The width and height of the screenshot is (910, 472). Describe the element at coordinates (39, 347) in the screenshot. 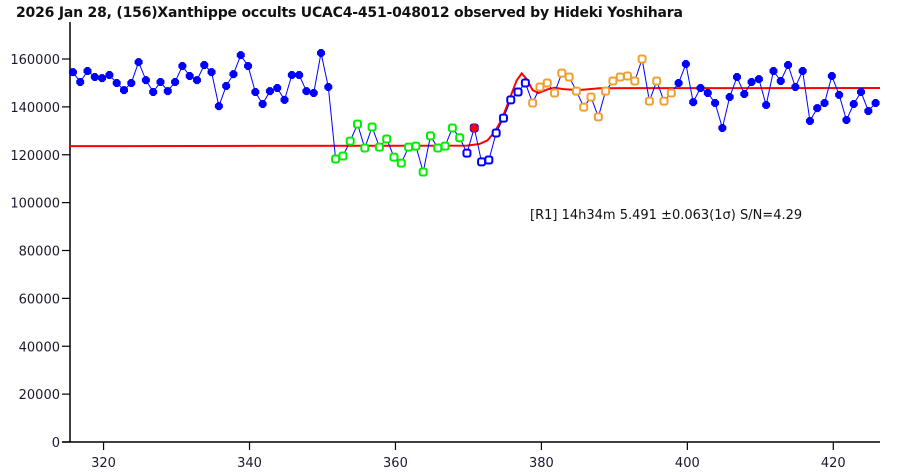

I see `y-tick-label: 40000` at that location.